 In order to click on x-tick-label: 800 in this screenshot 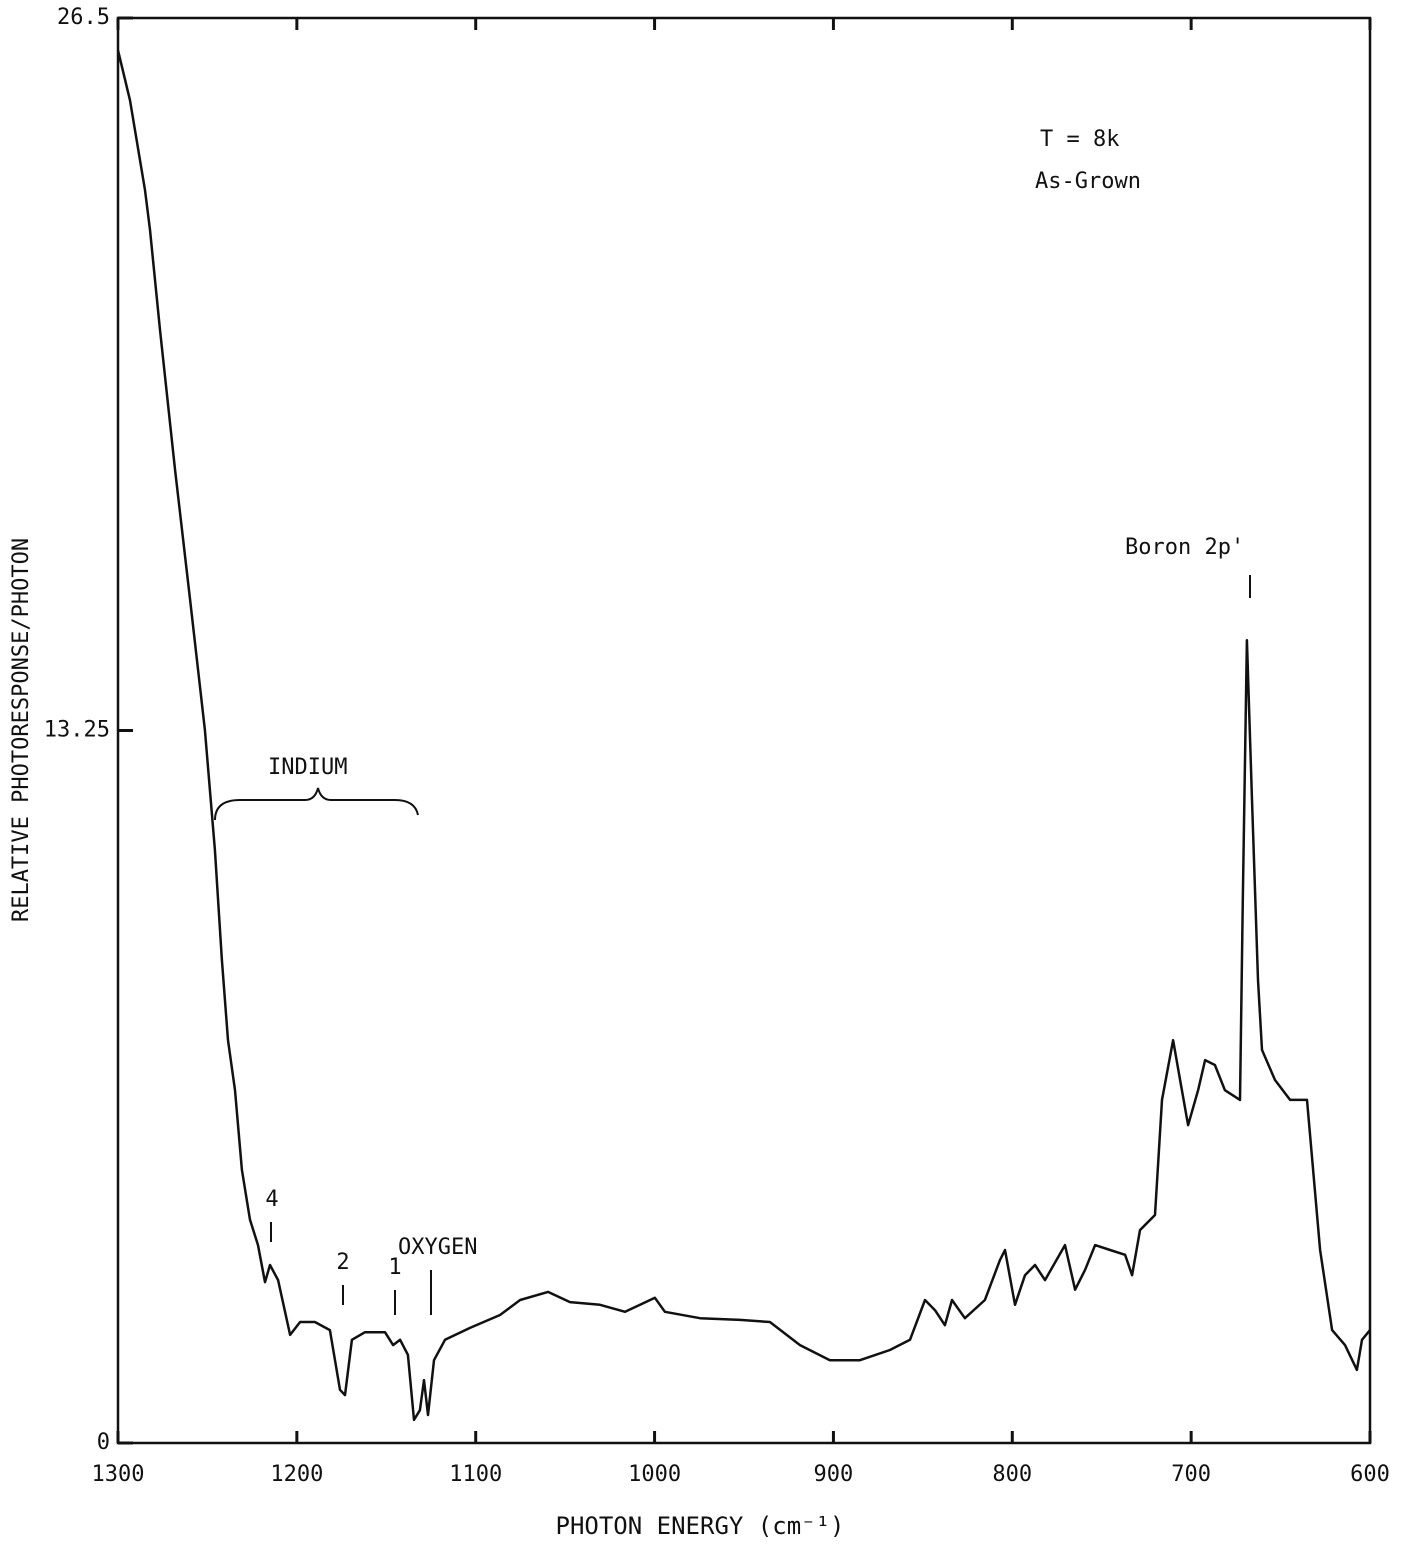, I will do `click(1012, 1474)`.